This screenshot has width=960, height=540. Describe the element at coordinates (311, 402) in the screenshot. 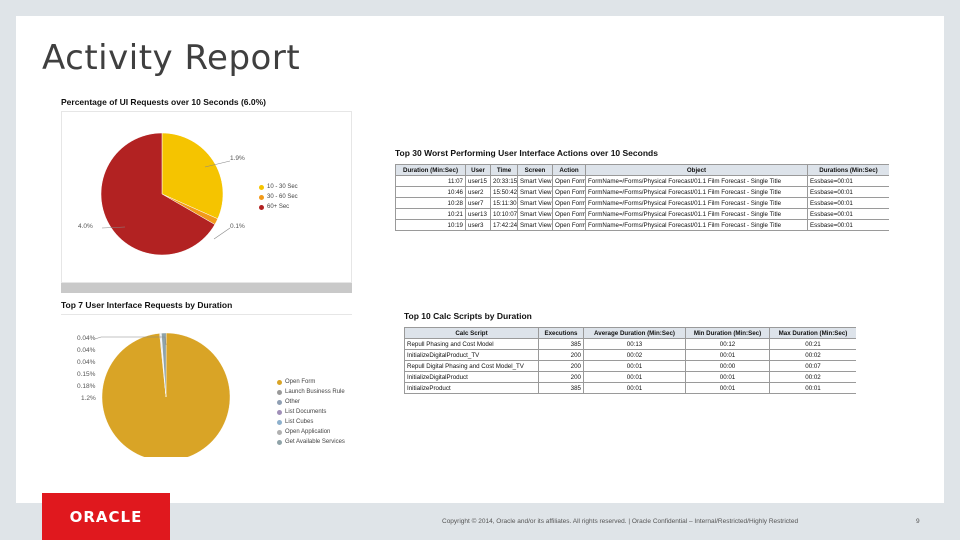

I see `legend-item: Other` at that location.